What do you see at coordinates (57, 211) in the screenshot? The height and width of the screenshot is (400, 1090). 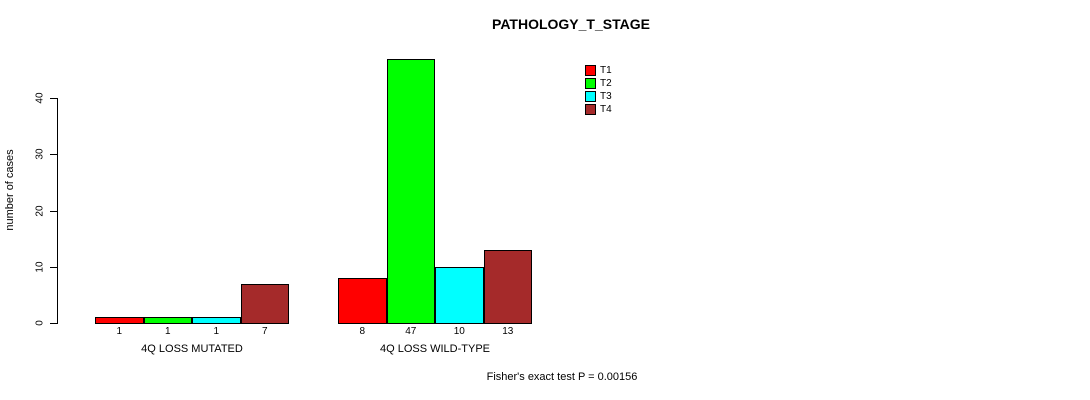 I see `y-axis-line` at bounding box center [57, 211].